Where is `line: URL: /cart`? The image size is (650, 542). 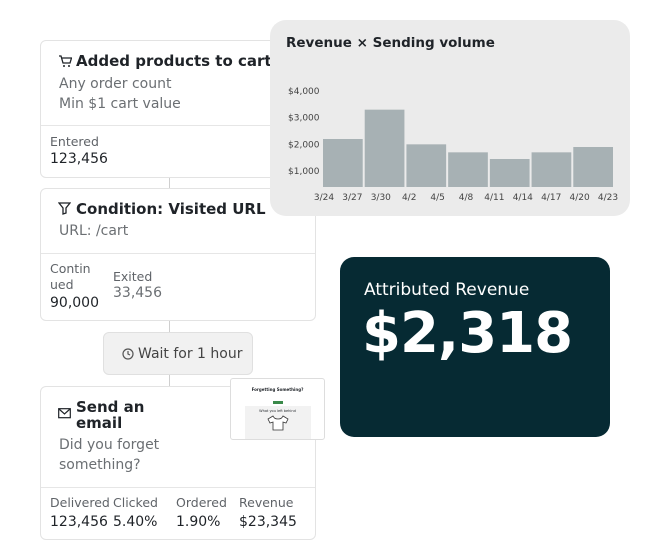 line: URL: /cart is located at coordinates (94, 231).